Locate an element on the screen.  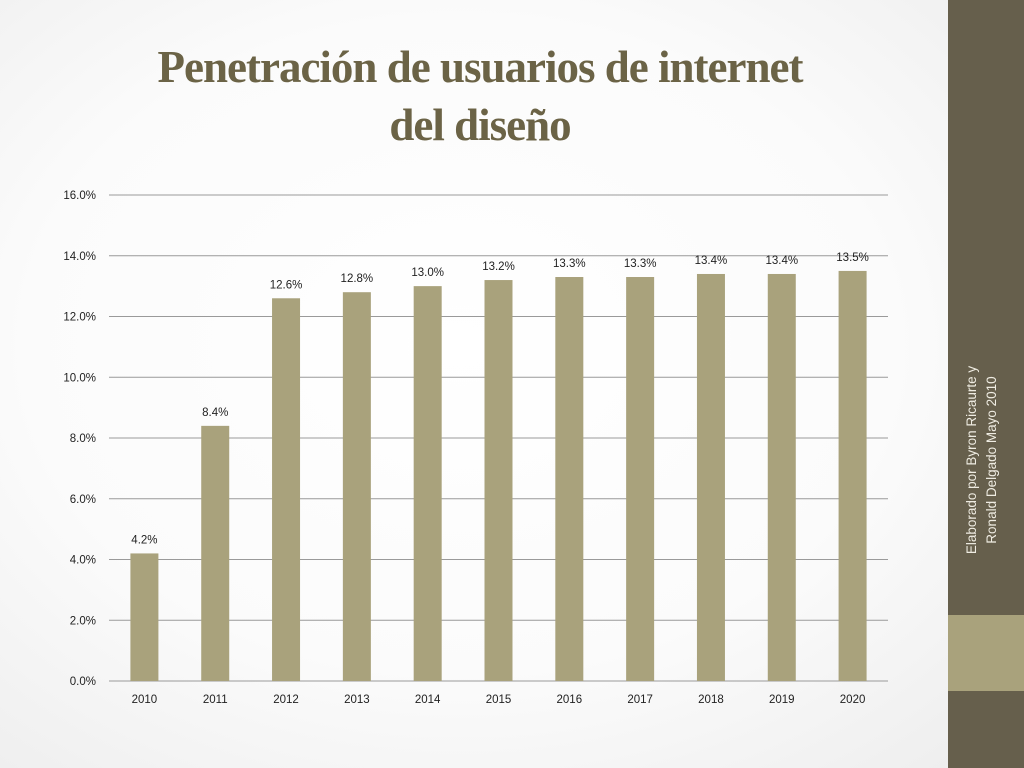
data-label-2016: 13.3% is located at coordinates (569, 264).